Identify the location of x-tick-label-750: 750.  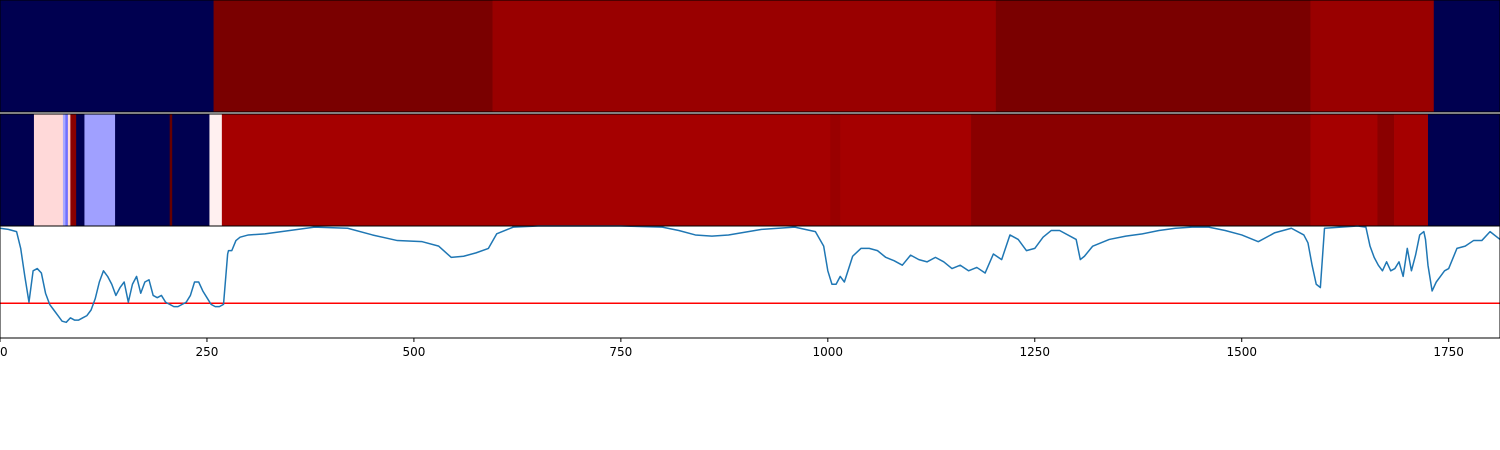
(620, 352).